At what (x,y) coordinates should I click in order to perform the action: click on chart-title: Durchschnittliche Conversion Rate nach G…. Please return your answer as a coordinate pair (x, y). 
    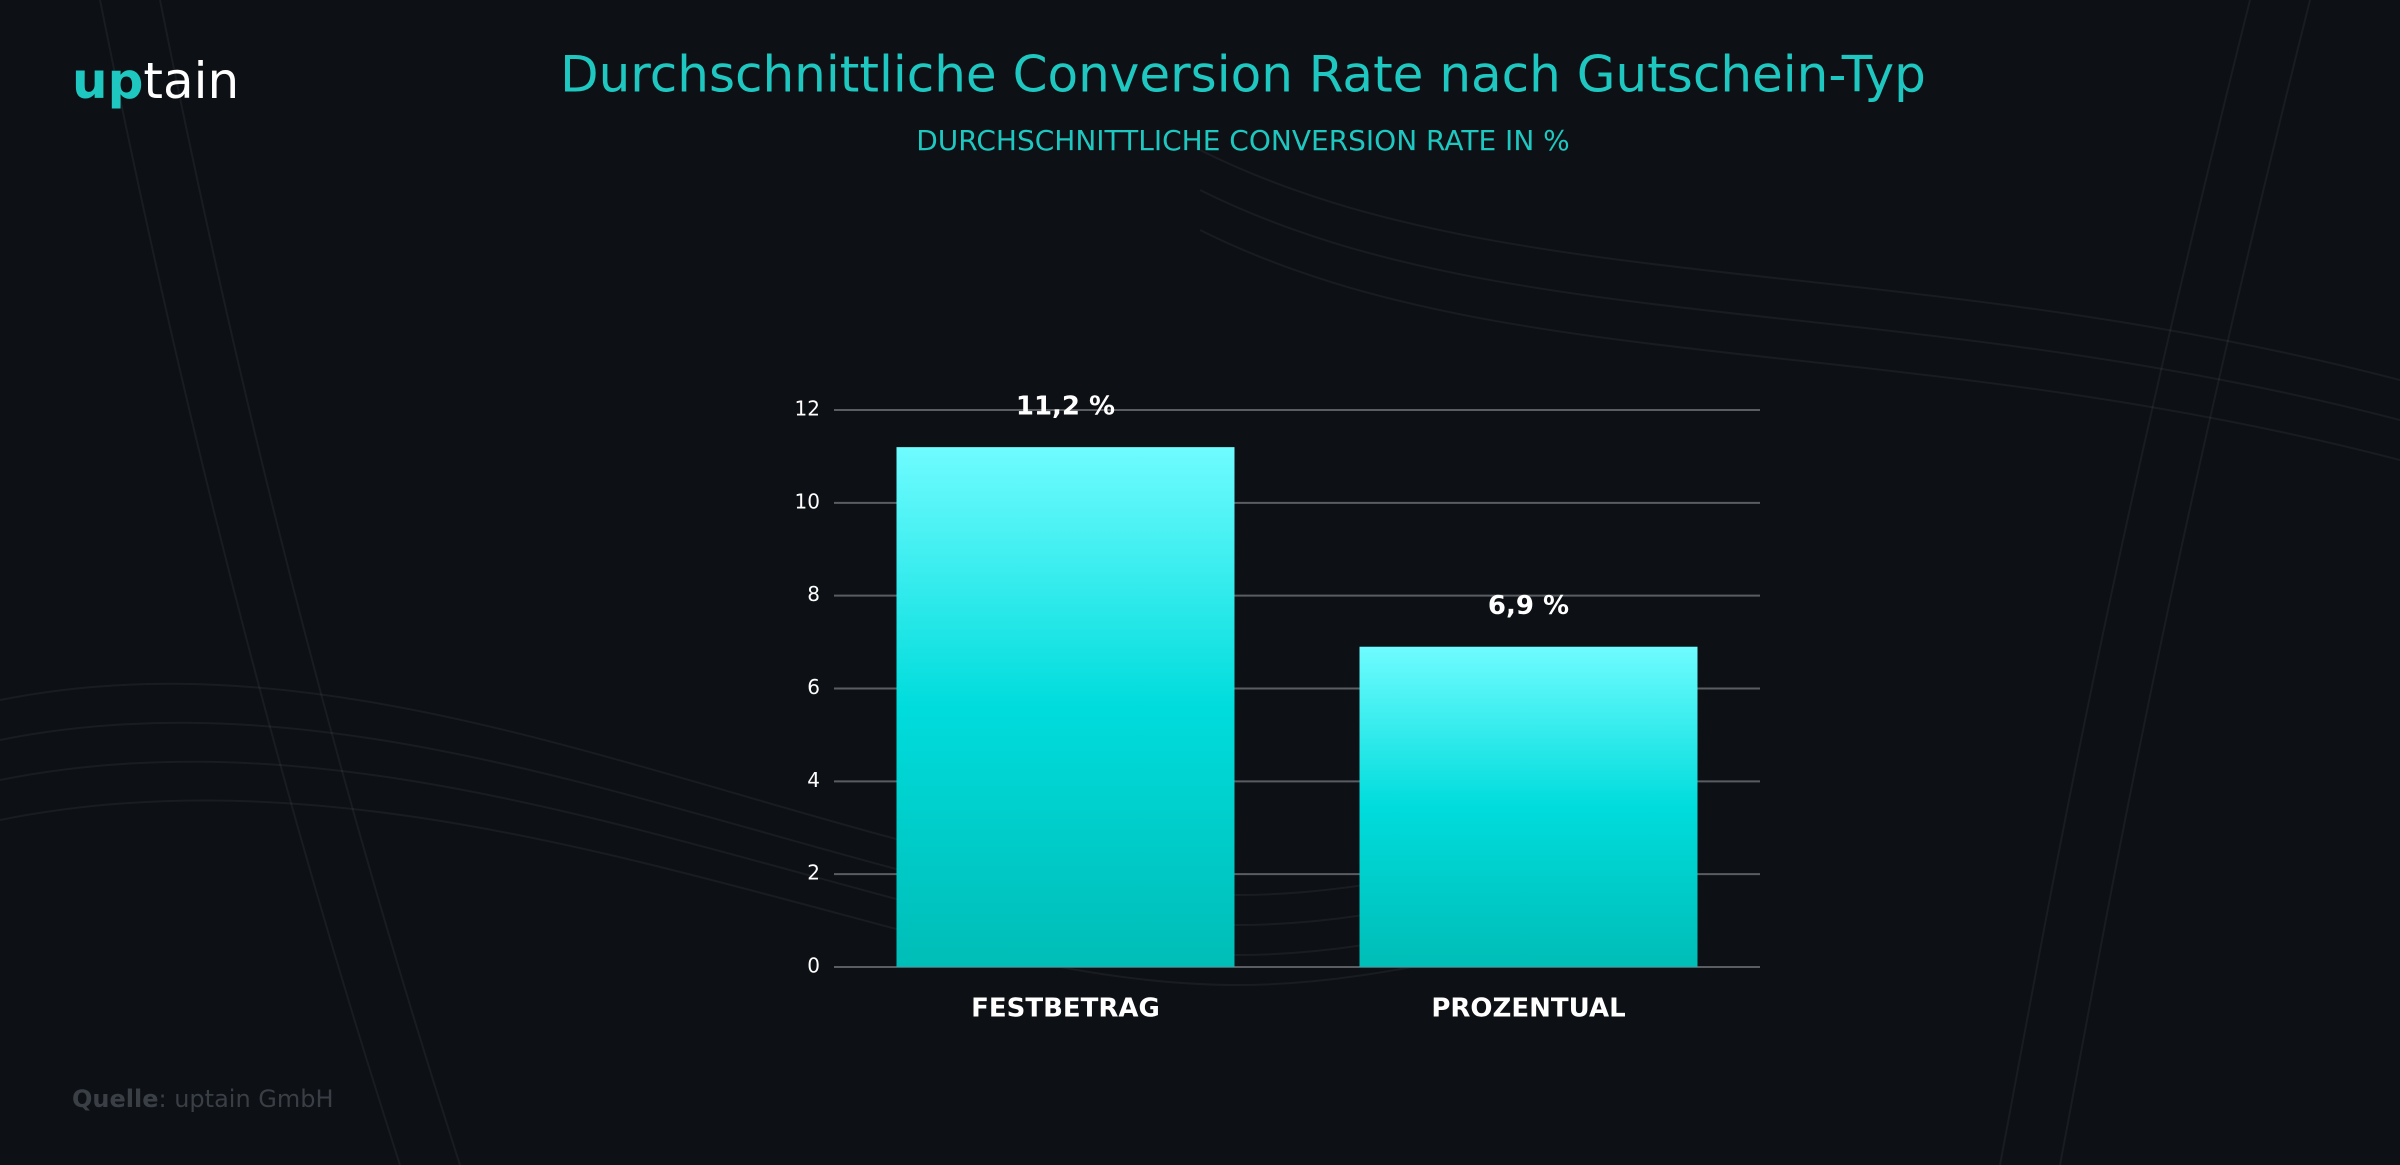
    Looking at the image, I should click on (1243, 75).